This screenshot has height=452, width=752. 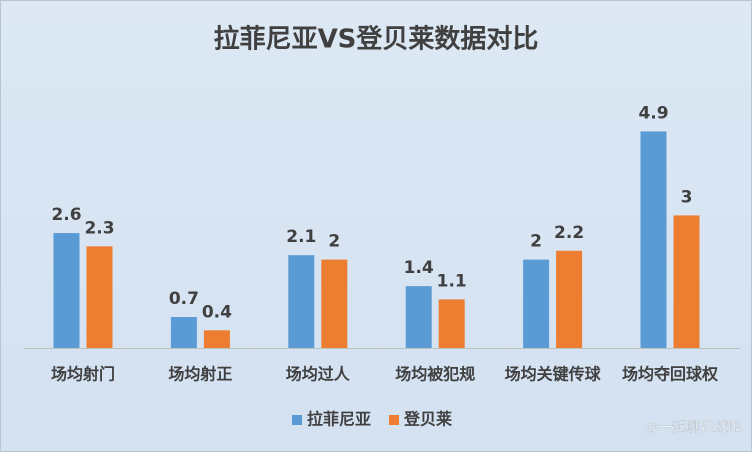 What do you see at coordinates (435, 374) in the screenshot?
I see `x-tick-label: 场均被犯规` at bounding box center [435, 374].